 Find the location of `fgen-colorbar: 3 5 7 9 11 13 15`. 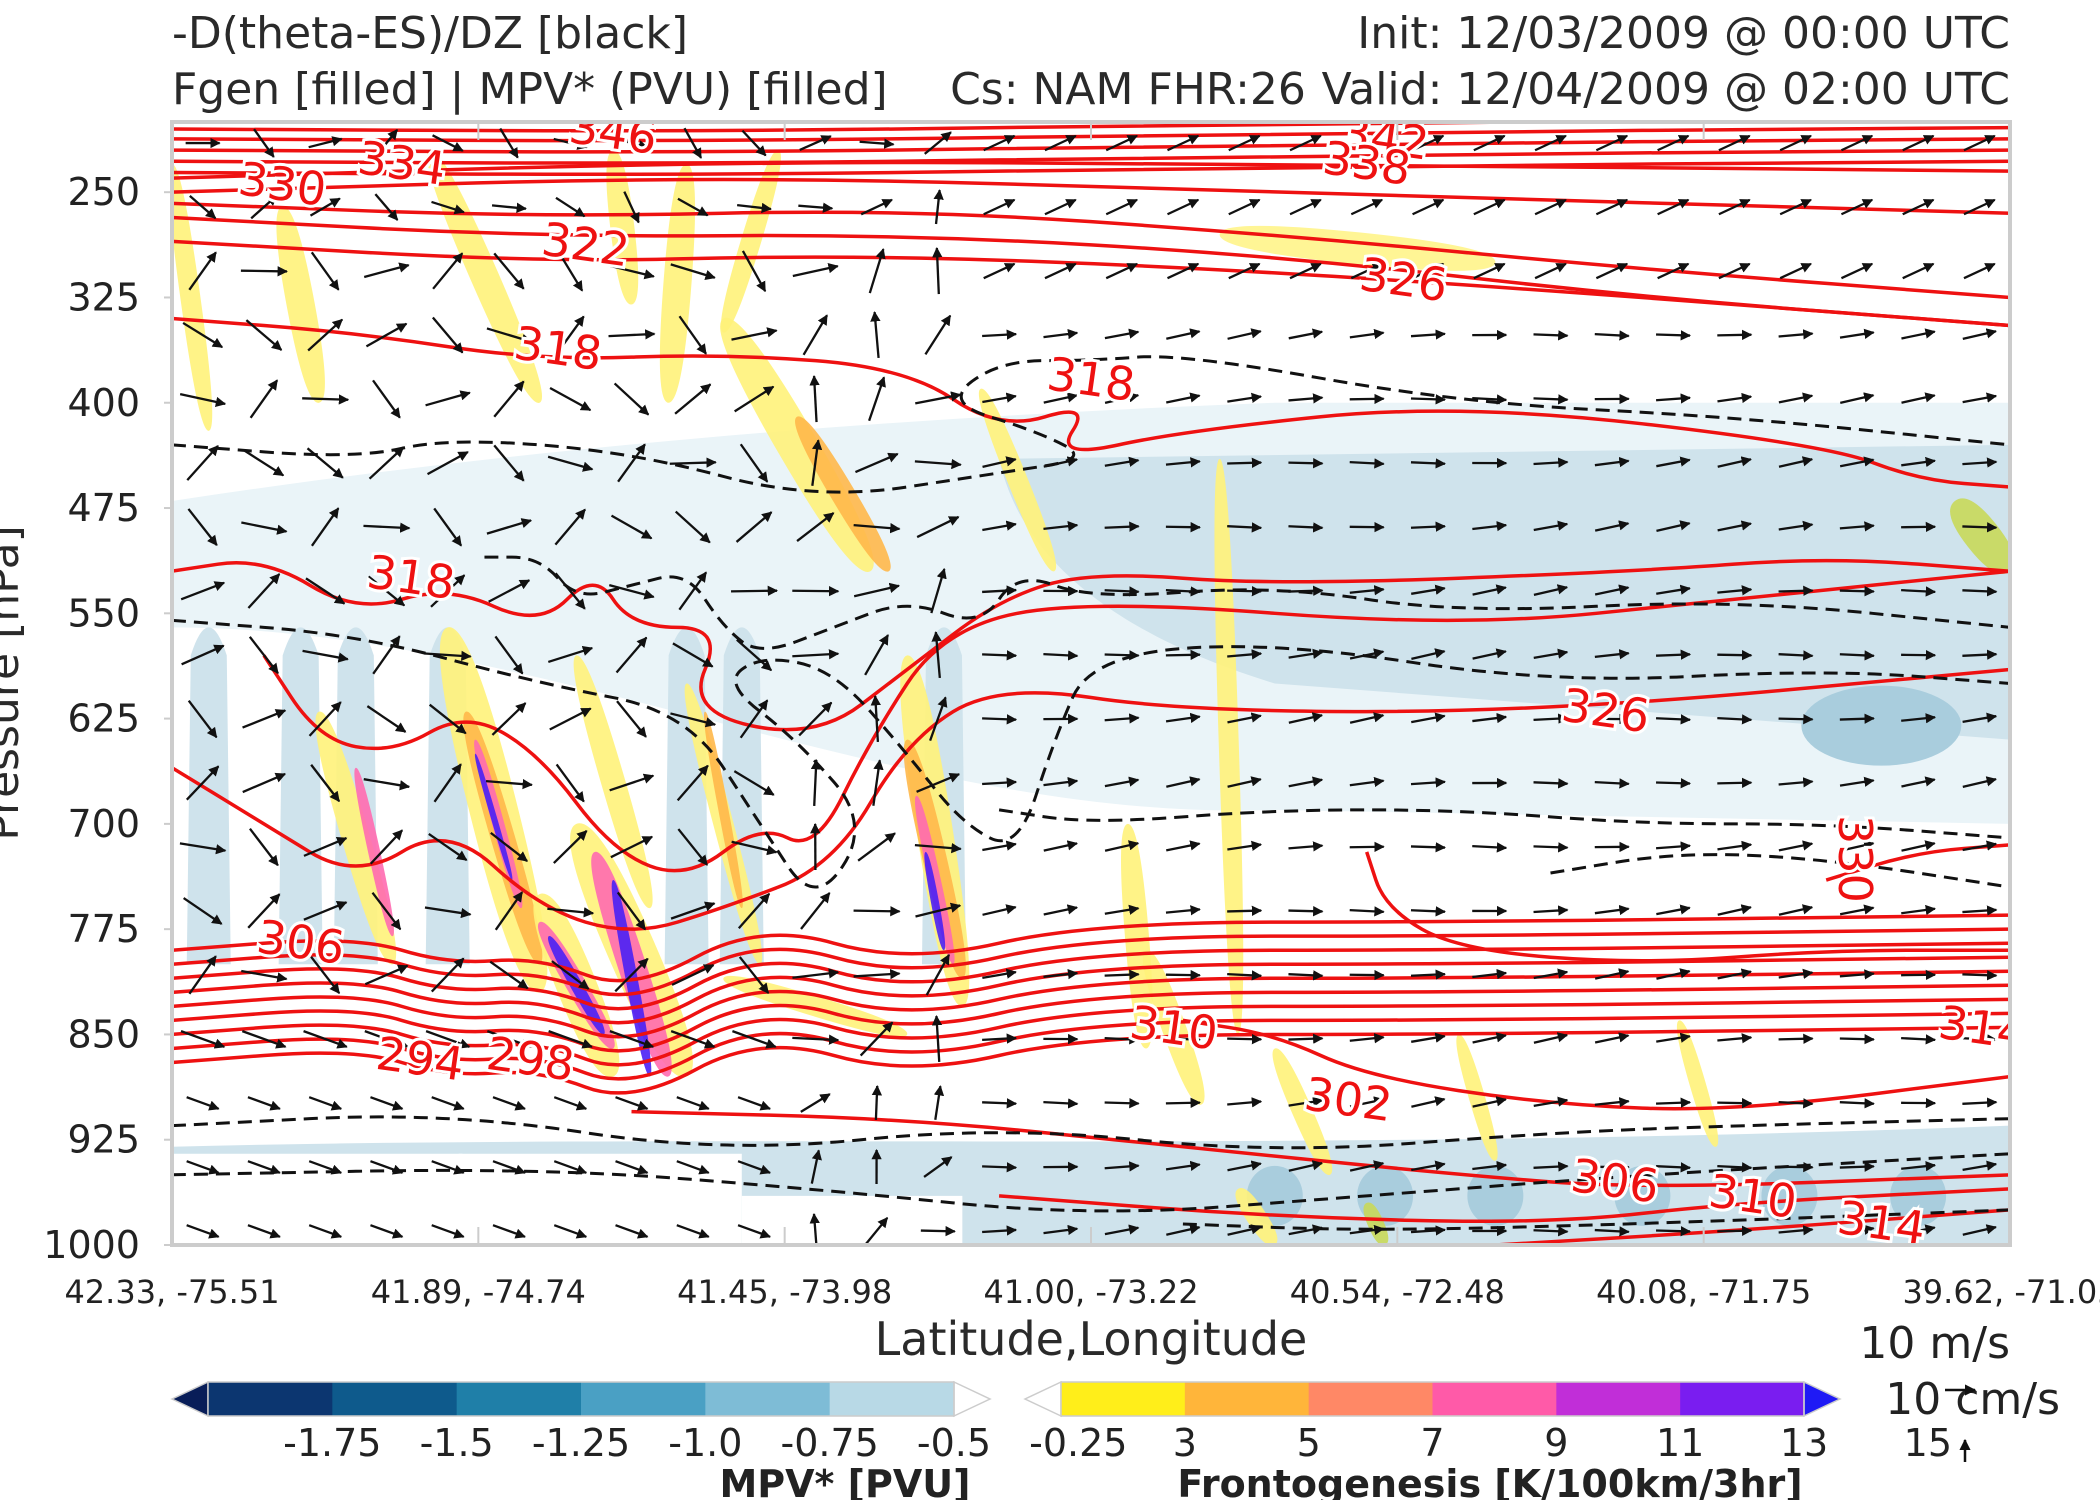

fgen-colorbar: 3 5 7 9 11 13 15 is located at coordinates (1487, 1422).